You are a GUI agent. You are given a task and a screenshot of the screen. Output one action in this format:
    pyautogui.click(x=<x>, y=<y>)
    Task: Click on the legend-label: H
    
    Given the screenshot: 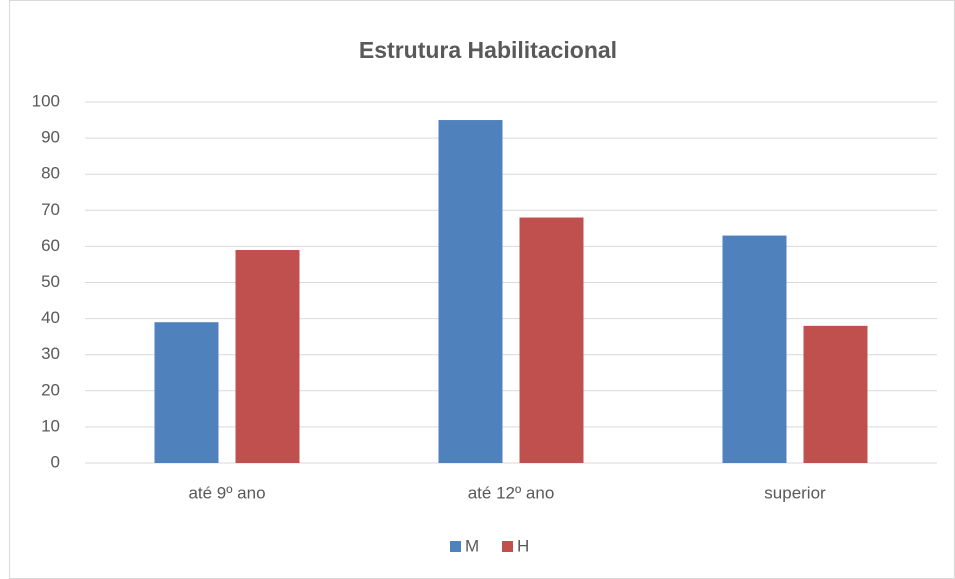 What is the action you would take?
    pyautogui.click(x=523, y=545)
    